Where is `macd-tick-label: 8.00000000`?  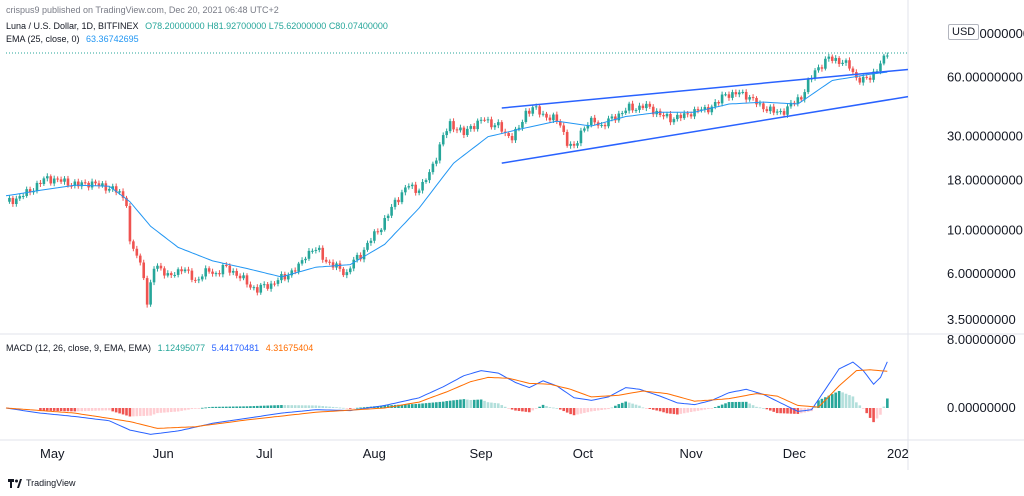 macd-tick-label: 8.00000000 is located at coordinates (981, 339).